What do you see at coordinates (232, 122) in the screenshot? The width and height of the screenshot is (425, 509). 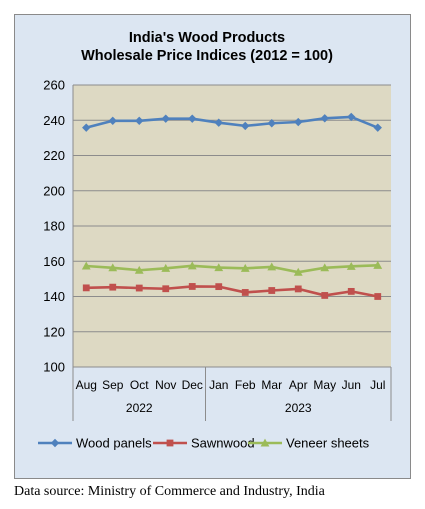 I see `series-line-wood-panels` at bounding box center [232, 122].